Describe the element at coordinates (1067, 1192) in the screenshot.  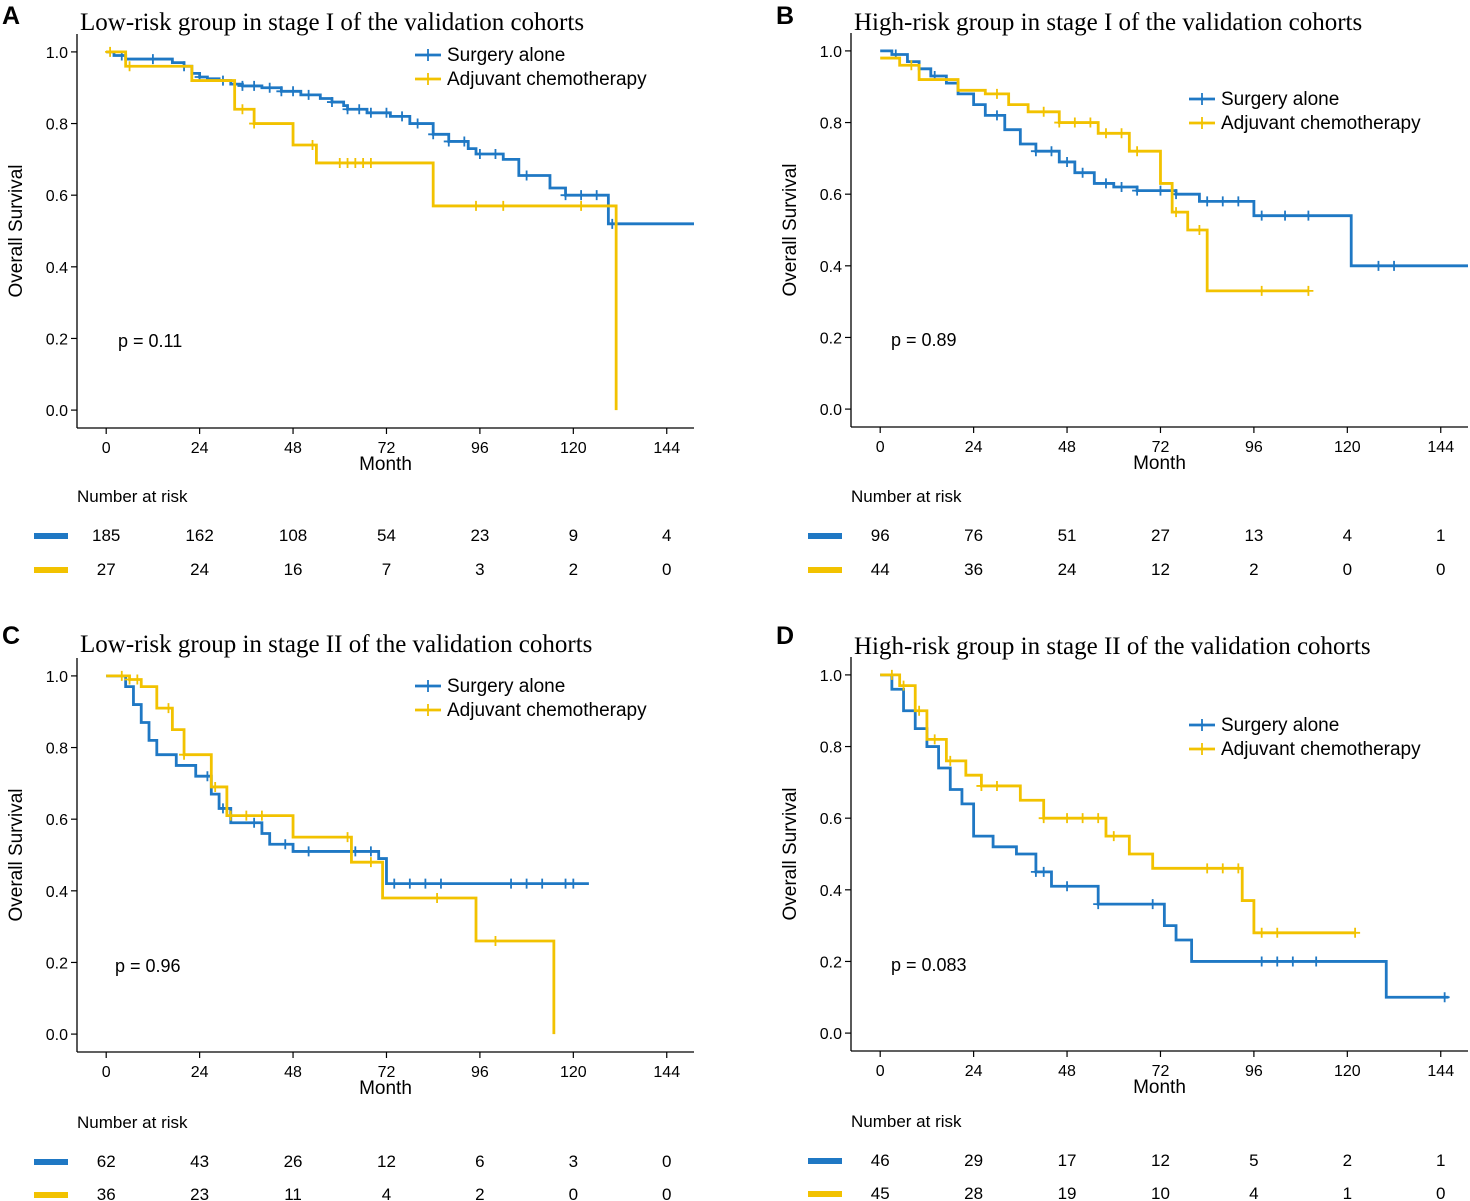
I see `risk-count: 19` at that location.